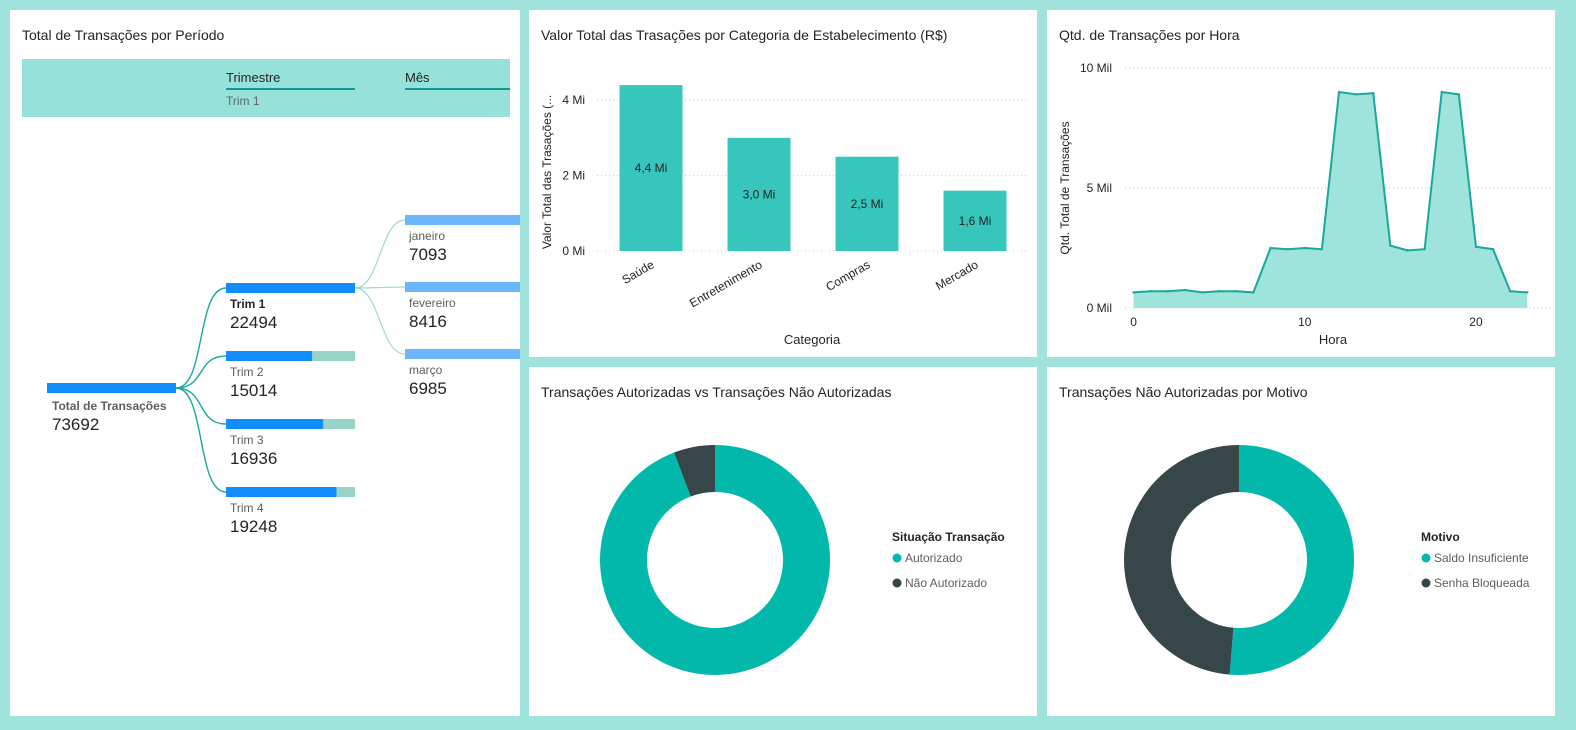  I want to click on tree-title: Total de Transações por Período, so click(123, 35).